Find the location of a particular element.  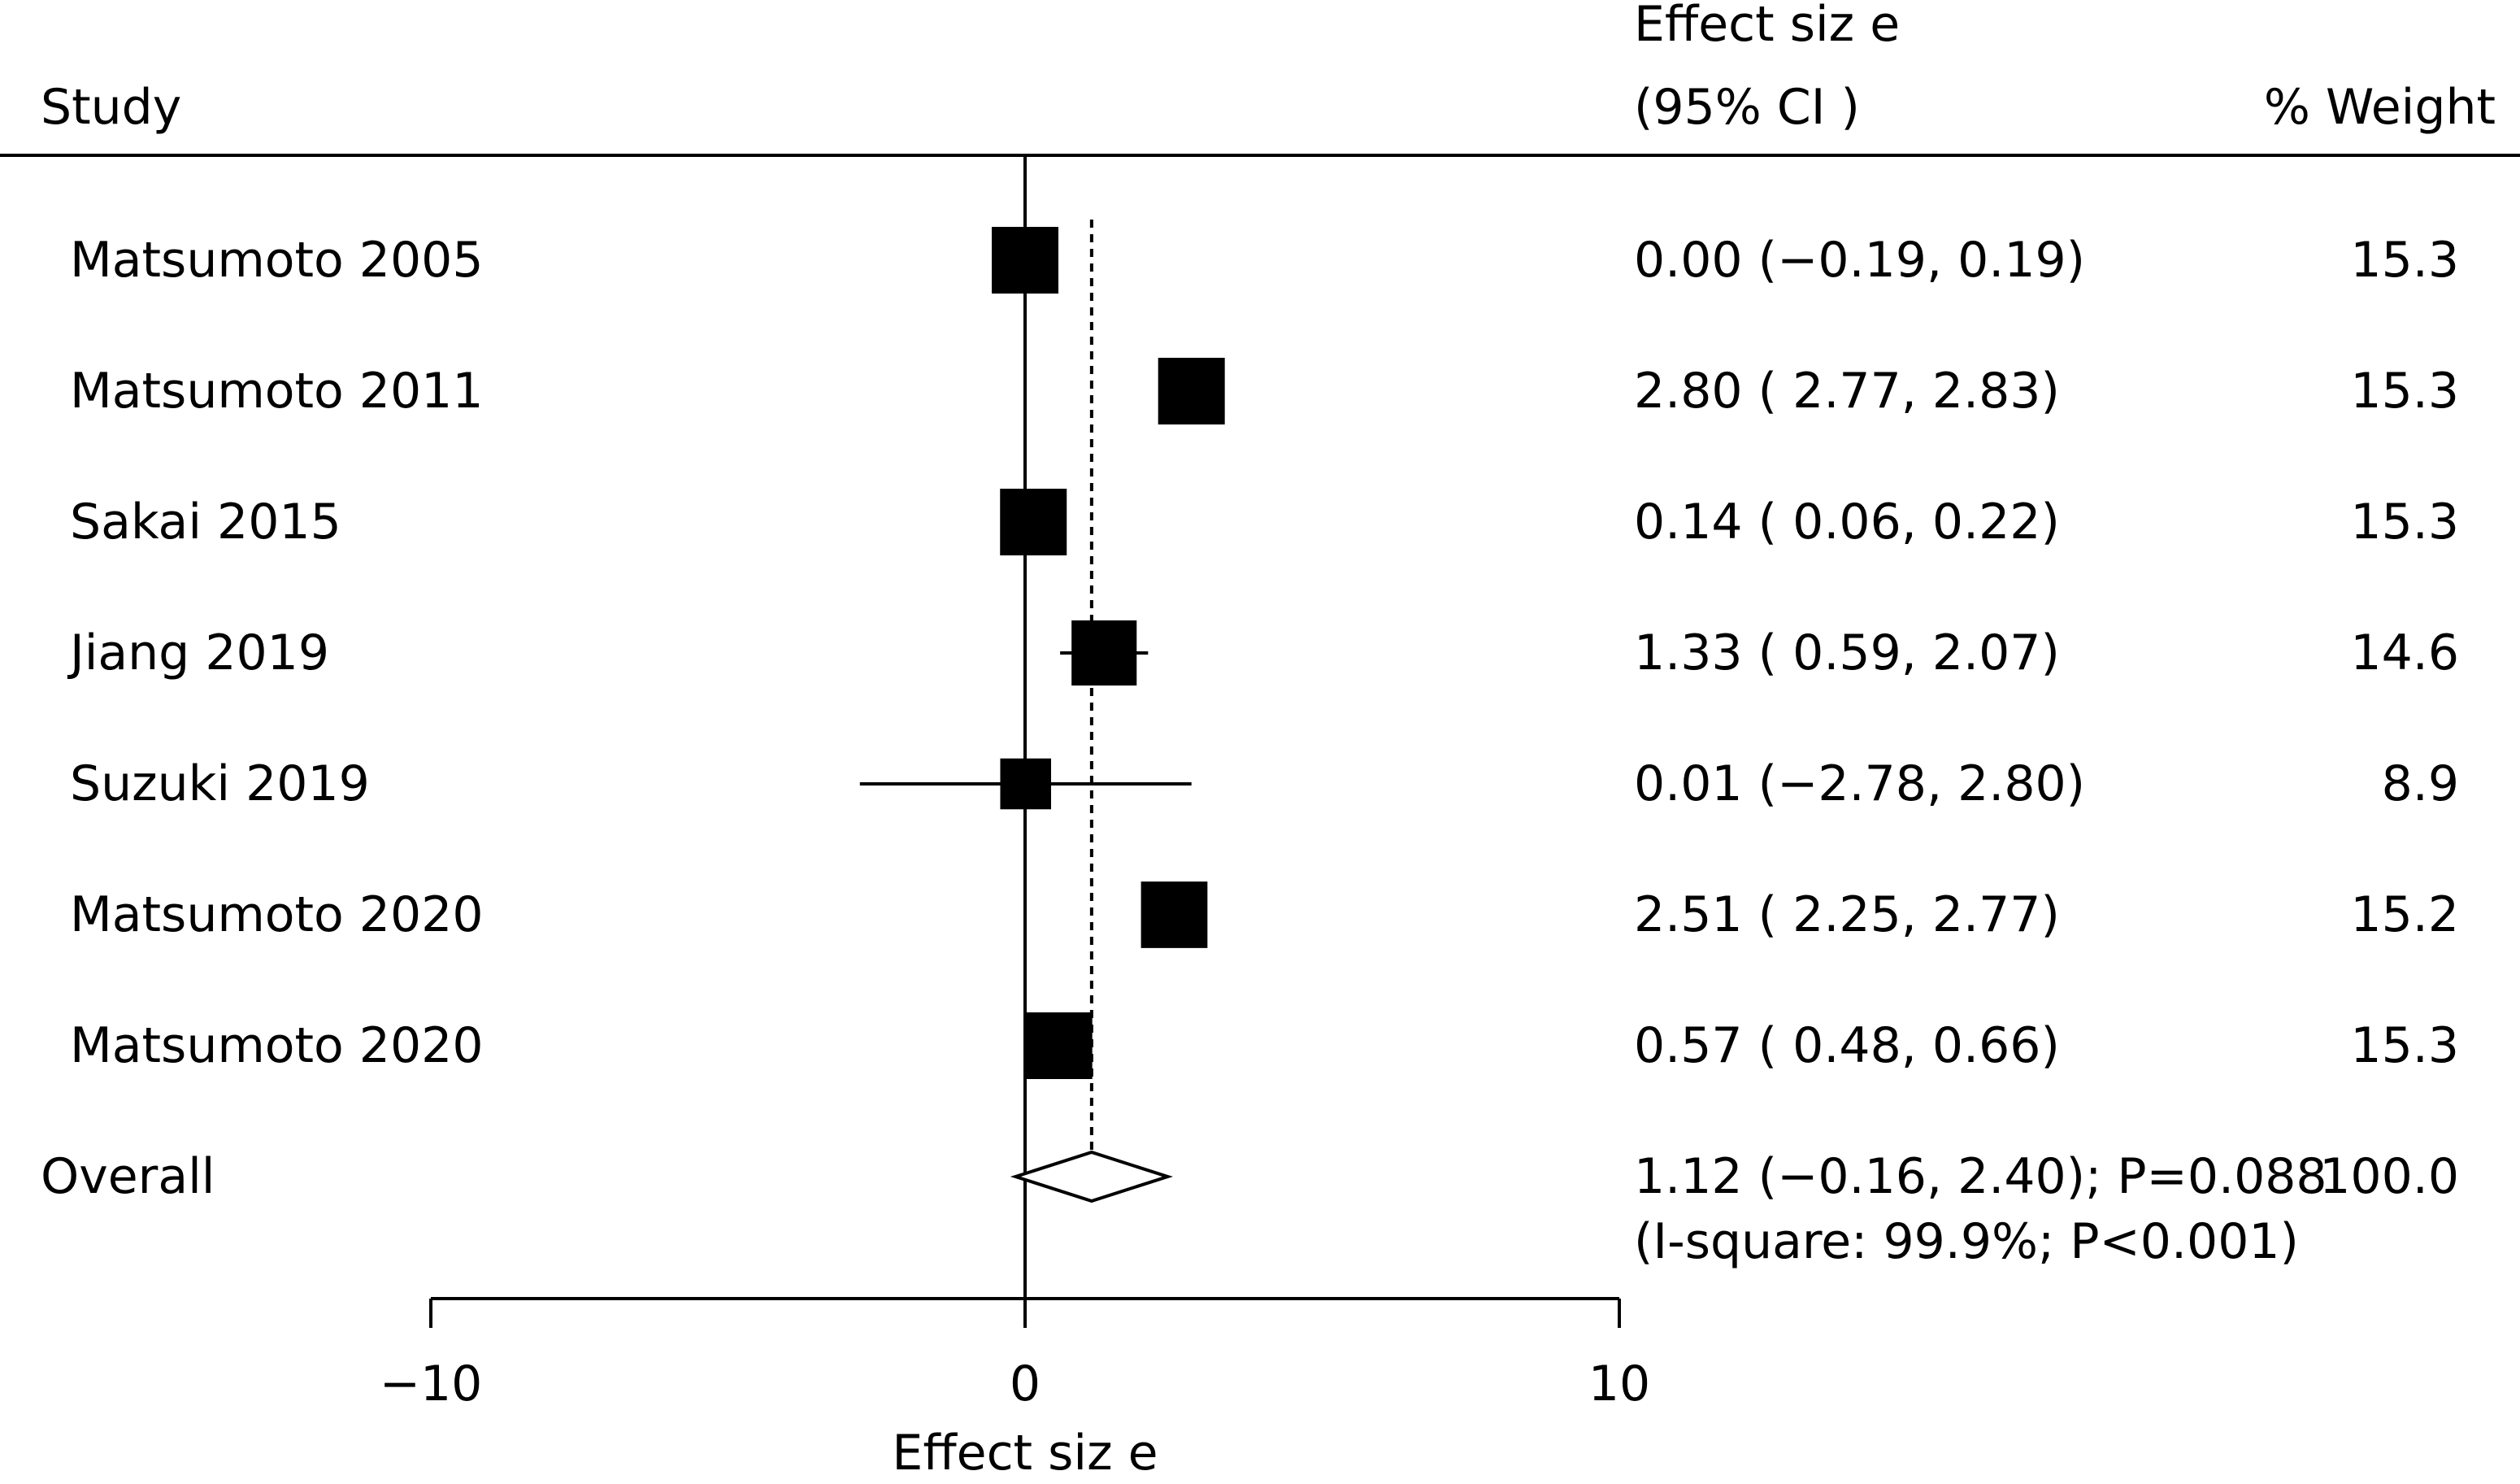

study-row: Suzuki 2019 0.01 (−2.78, 2.80) 8.9 is located at coordinates (1264, 783).